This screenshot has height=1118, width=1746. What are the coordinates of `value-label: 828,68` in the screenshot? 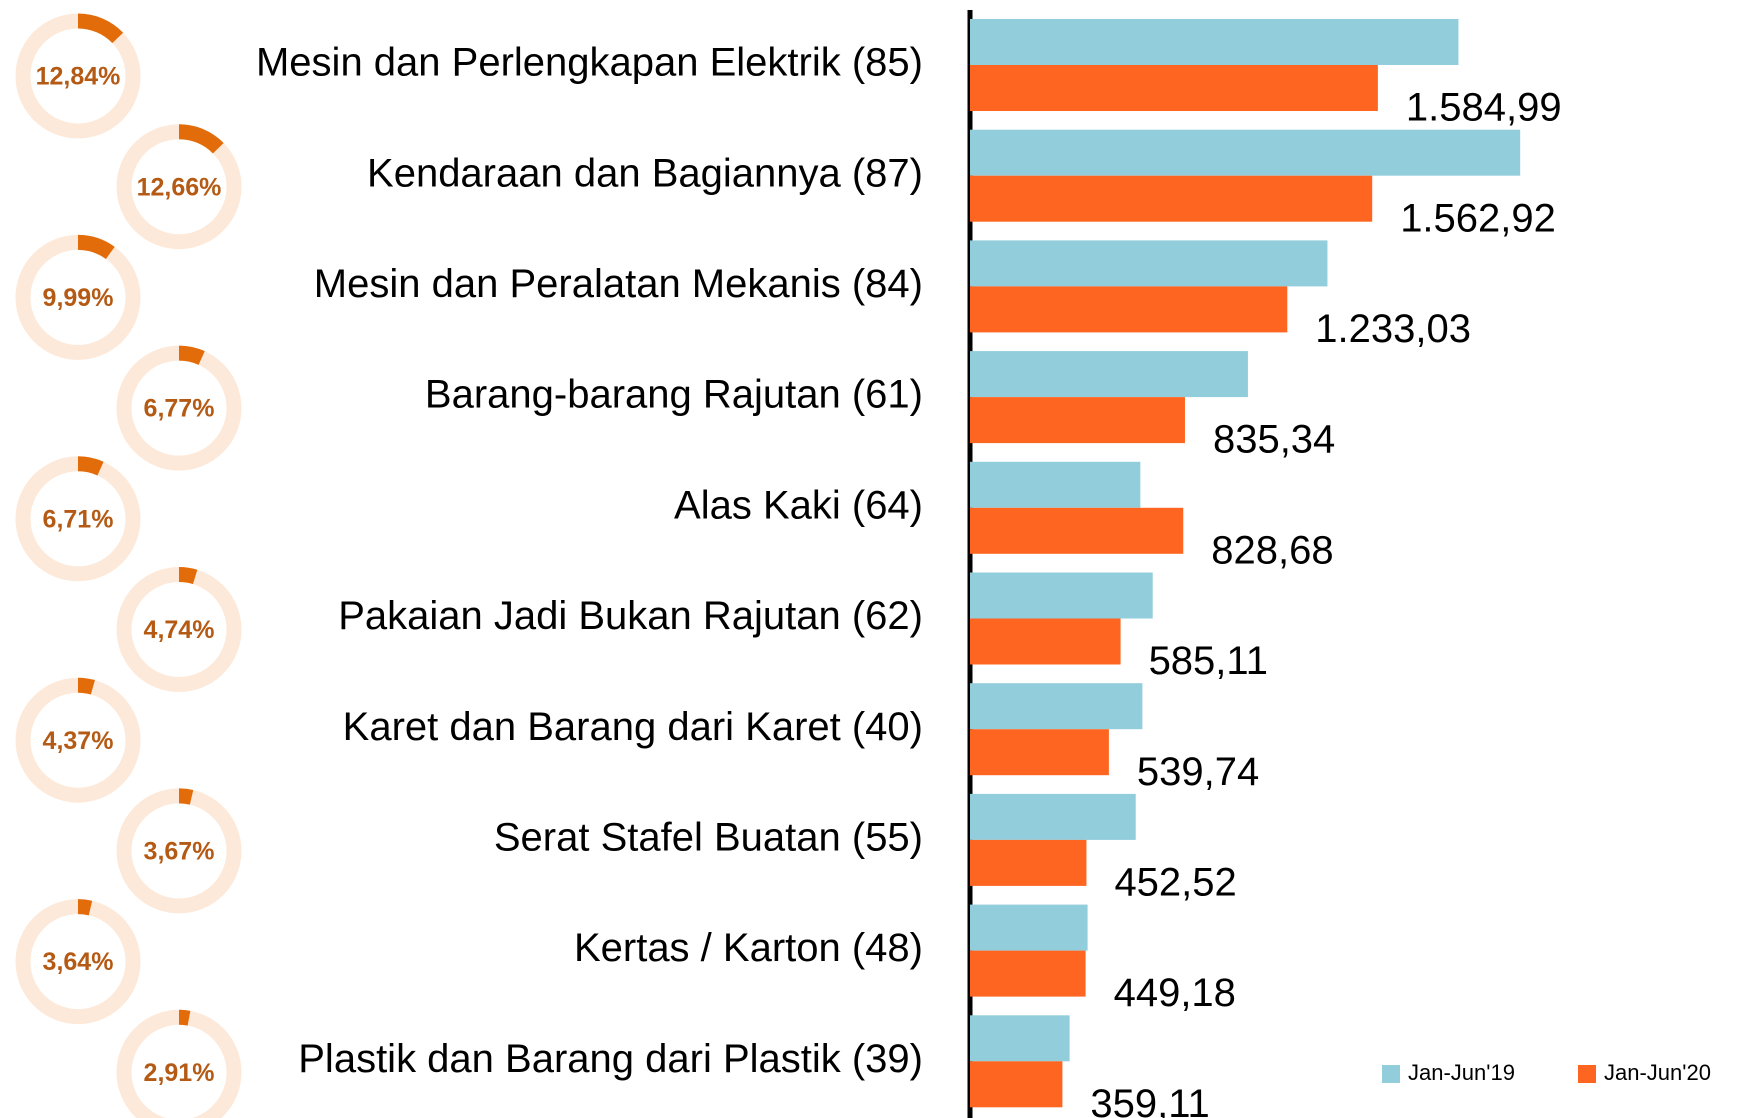 It's located at (1272, 550).